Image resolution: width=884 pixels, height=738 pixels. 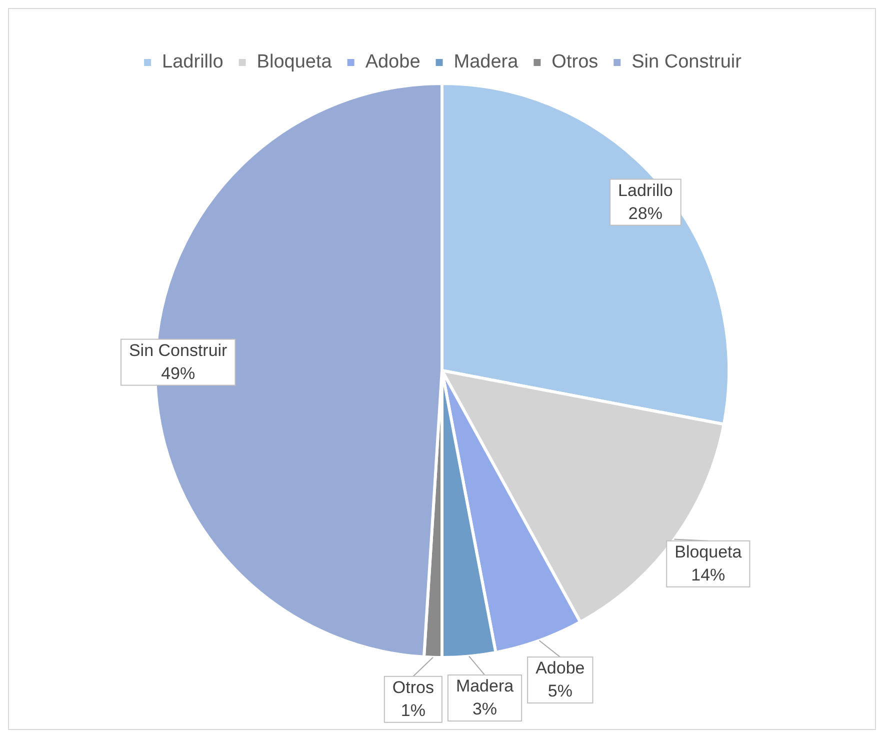 I want to click on legend-label: Otros, so click(x=575, y=62).